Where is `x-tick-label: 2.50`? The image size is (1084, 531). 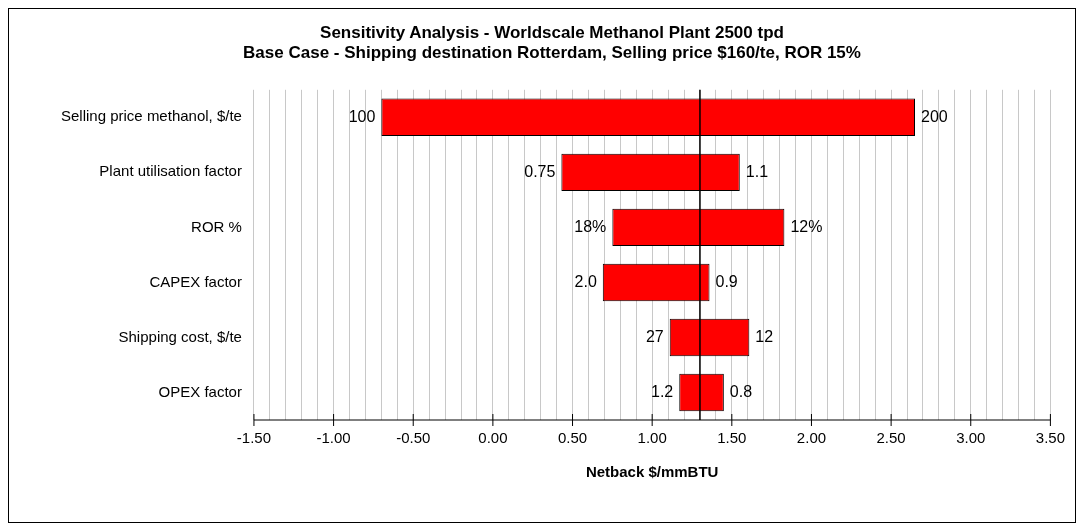 x-tick-label: 2.50 is located at coordinates (891, 438).